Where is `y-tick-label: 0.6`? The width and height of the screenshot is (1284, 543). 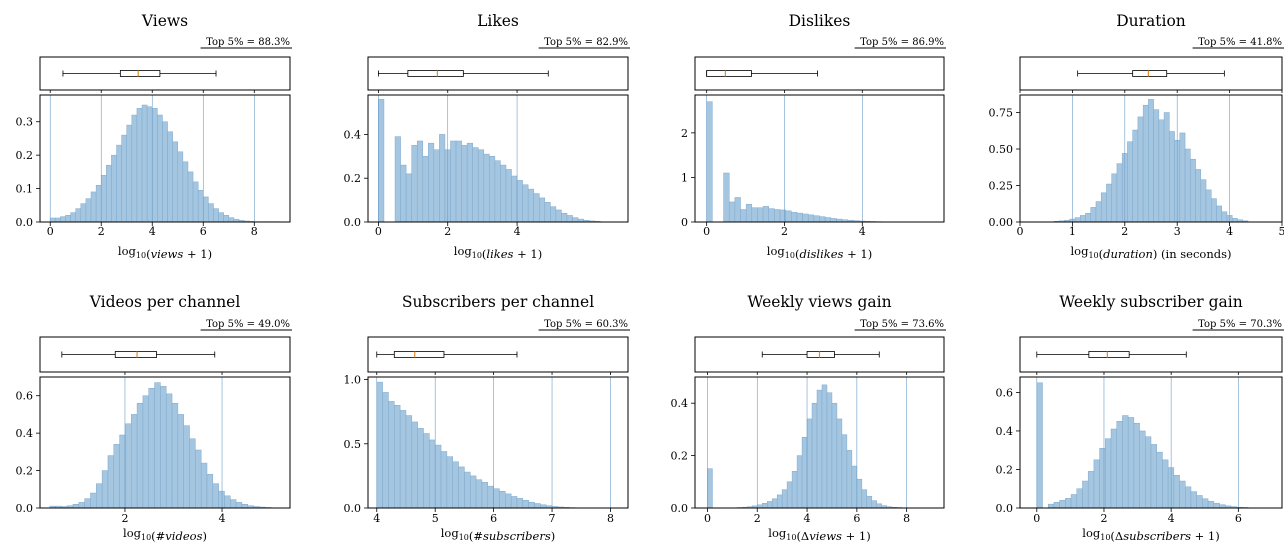
y-tick-label: 0.6 is located at coordinates (25, 396).